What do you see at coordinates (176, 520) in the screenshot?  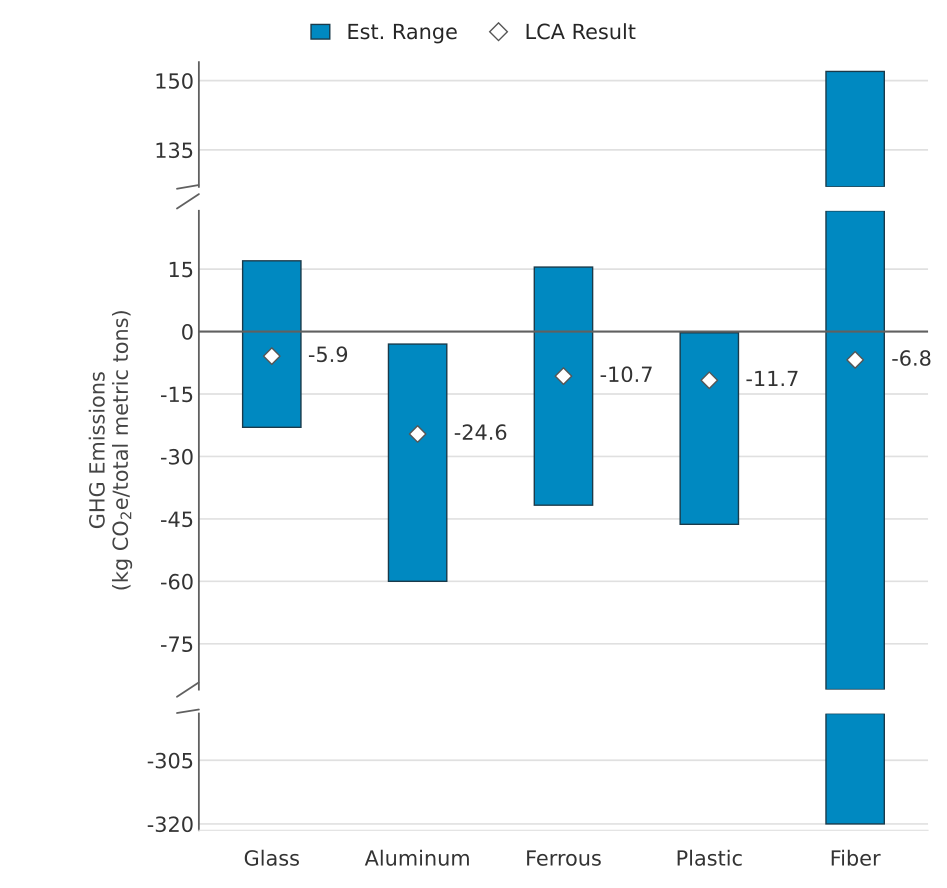 I see `y-tick-label: -45` at bounding box center [176, 520].